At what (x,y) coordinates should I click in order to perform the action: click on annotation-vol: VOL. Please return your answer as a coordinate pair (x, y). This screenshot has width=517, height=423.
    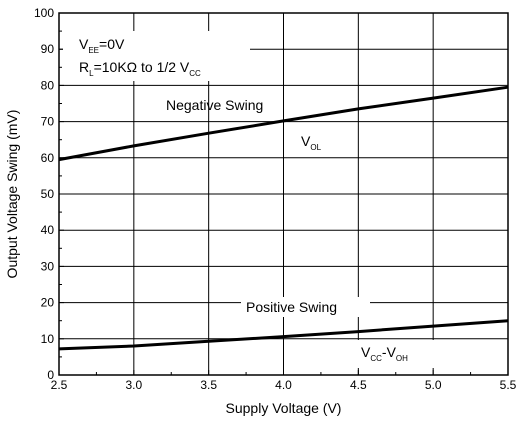
    Looking at the image, I should click on (311, 142).